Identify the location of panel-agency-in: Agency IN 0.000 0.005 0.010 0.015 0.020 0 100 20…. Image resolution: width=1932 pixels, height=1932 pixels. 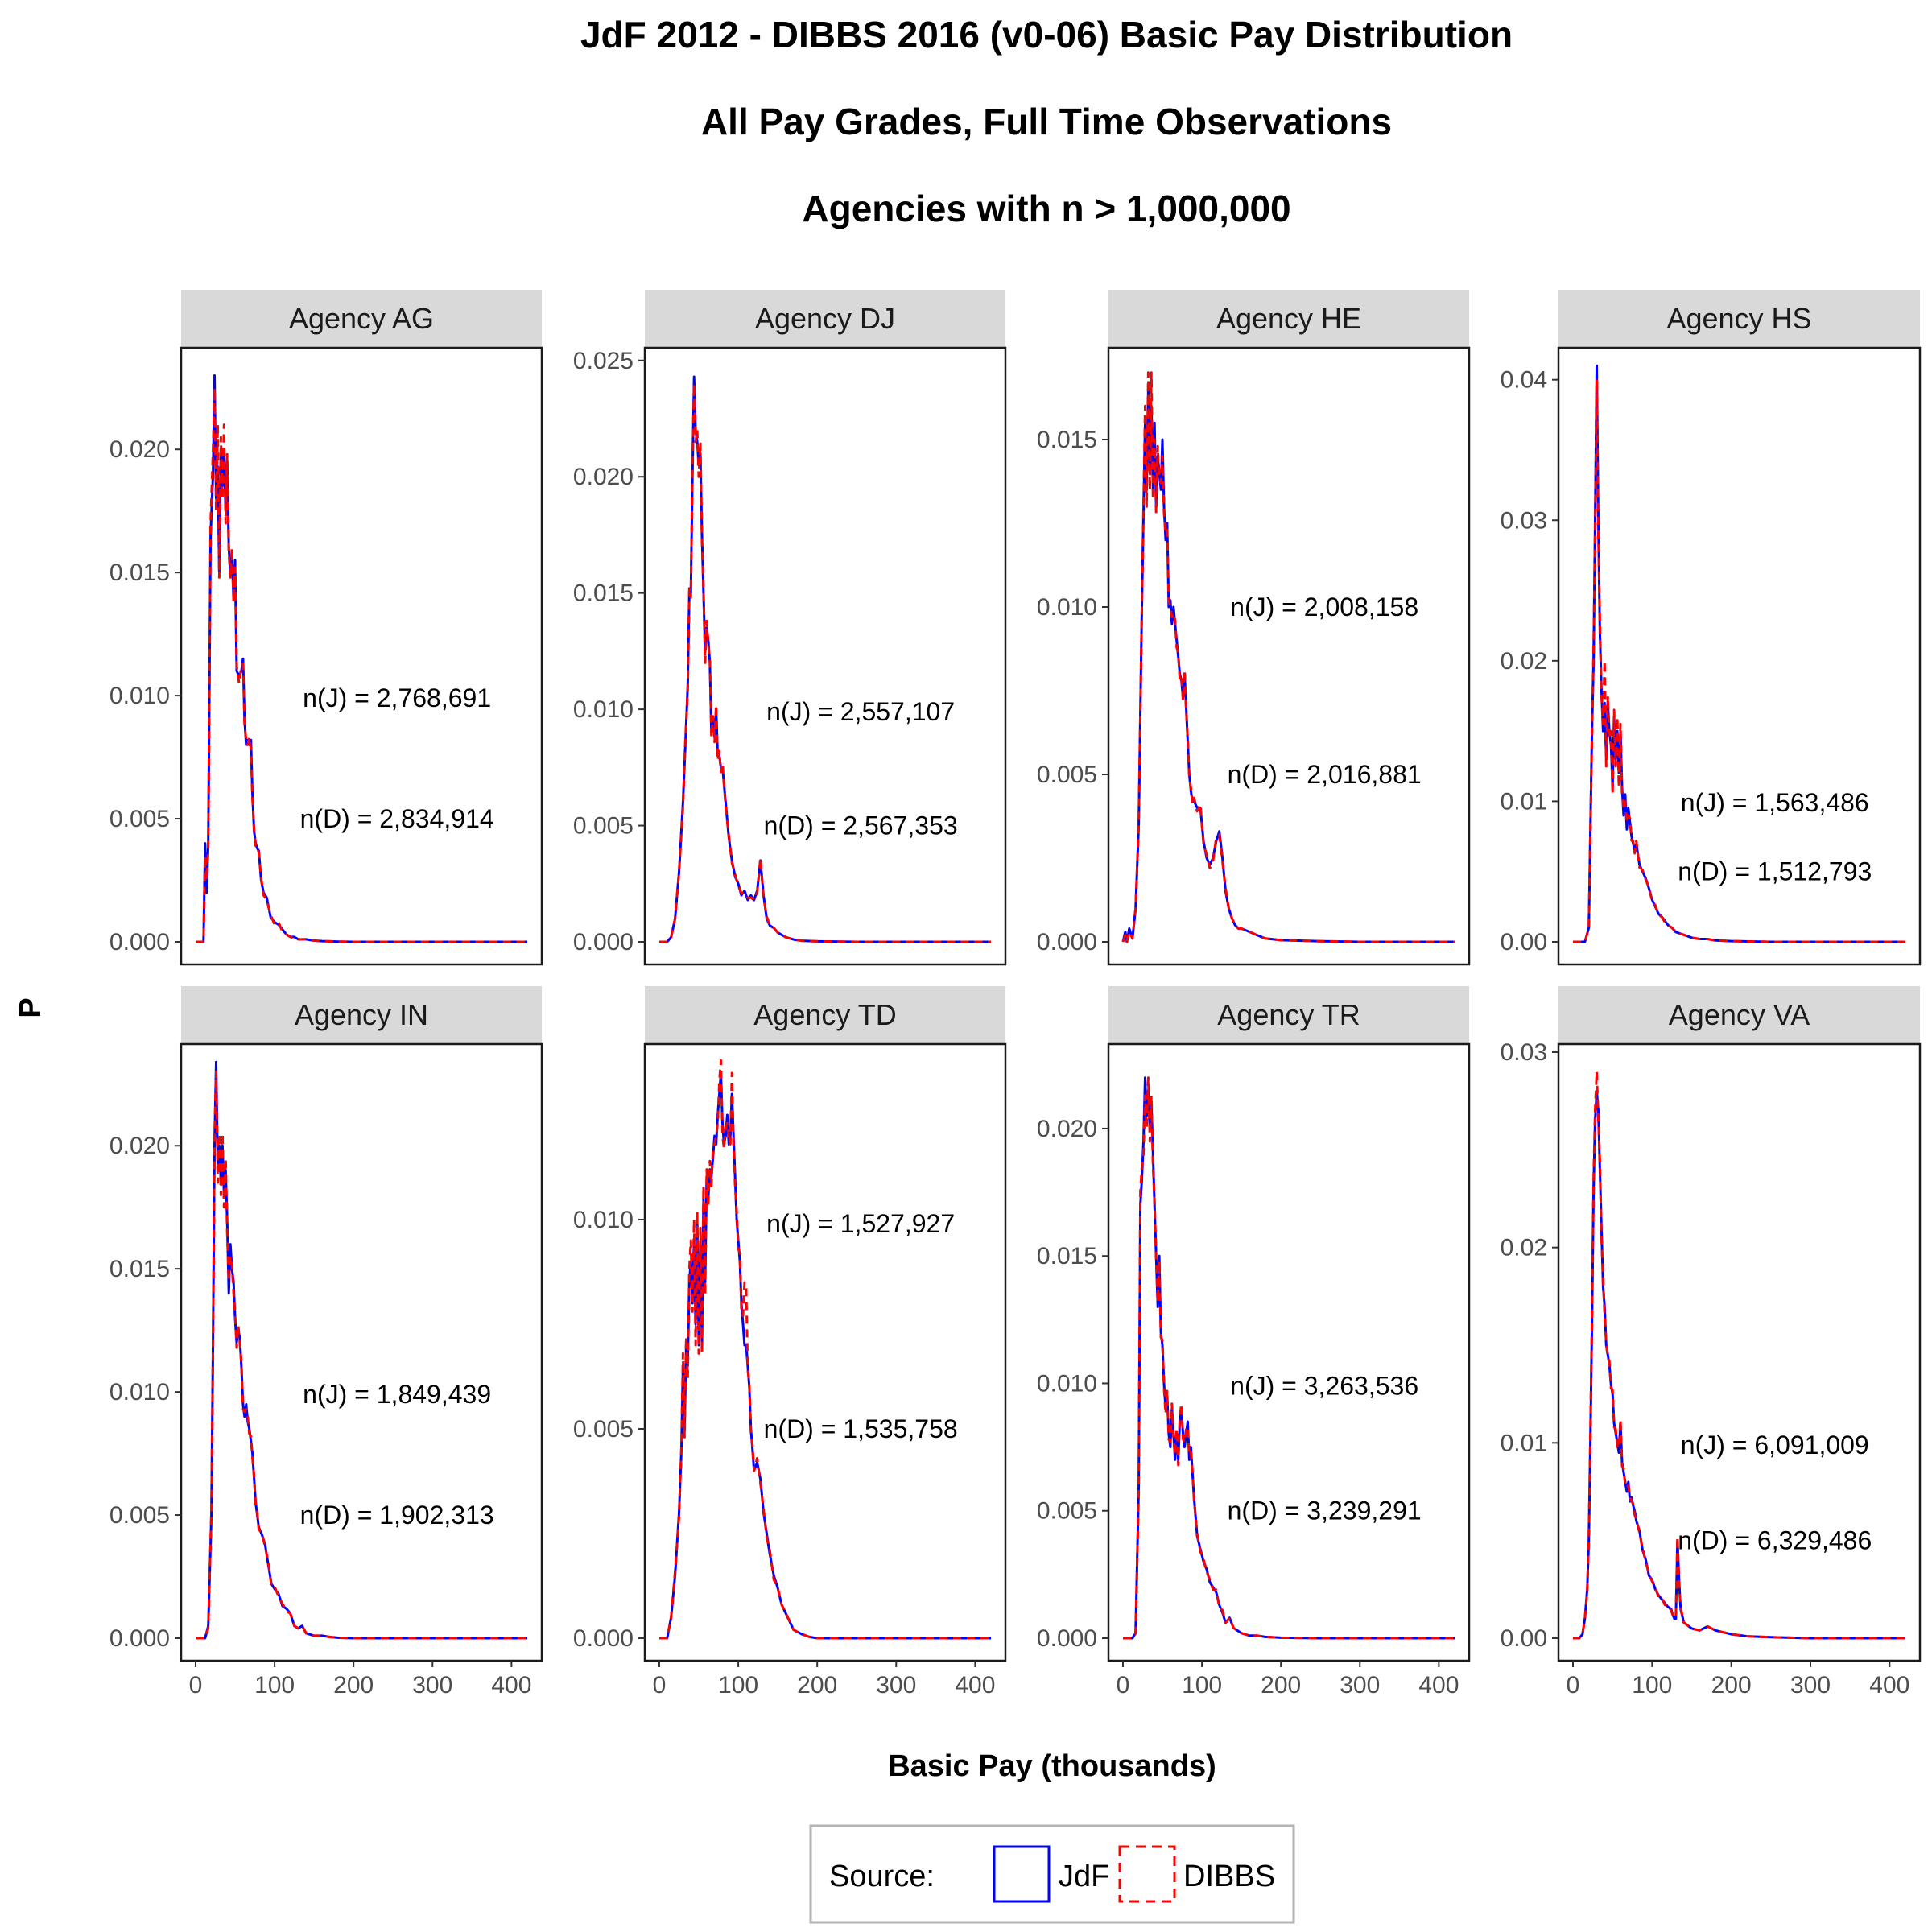
(326, 1342).